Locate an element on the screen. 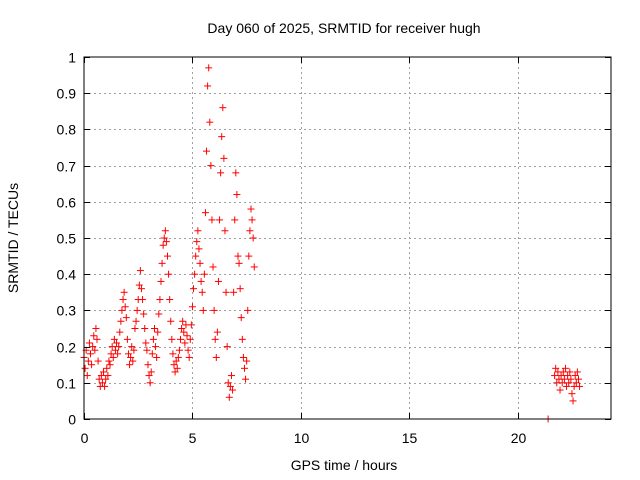 This screenshot has height=480, width=640. y-tick-label: 0.2 is located at coordinates (67, 348).